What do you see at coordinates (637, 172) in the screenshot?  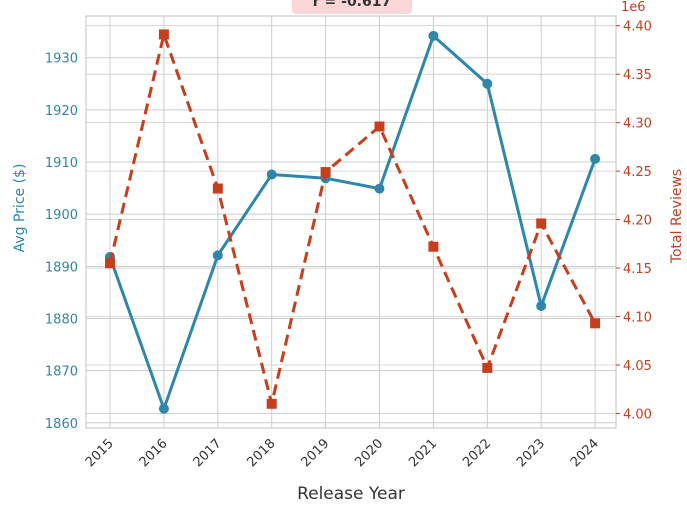 I see `y-tick-label-right: 4.25` at bounding box center [637, 172].